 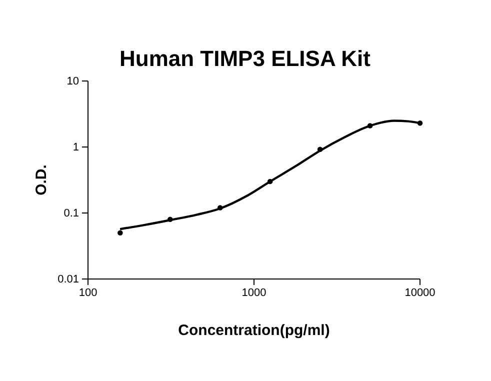 What do you see at coordinates (41, 180) in the screenshot?
I see `y-axis-title: O.D.` at bounding box center [41, 180].